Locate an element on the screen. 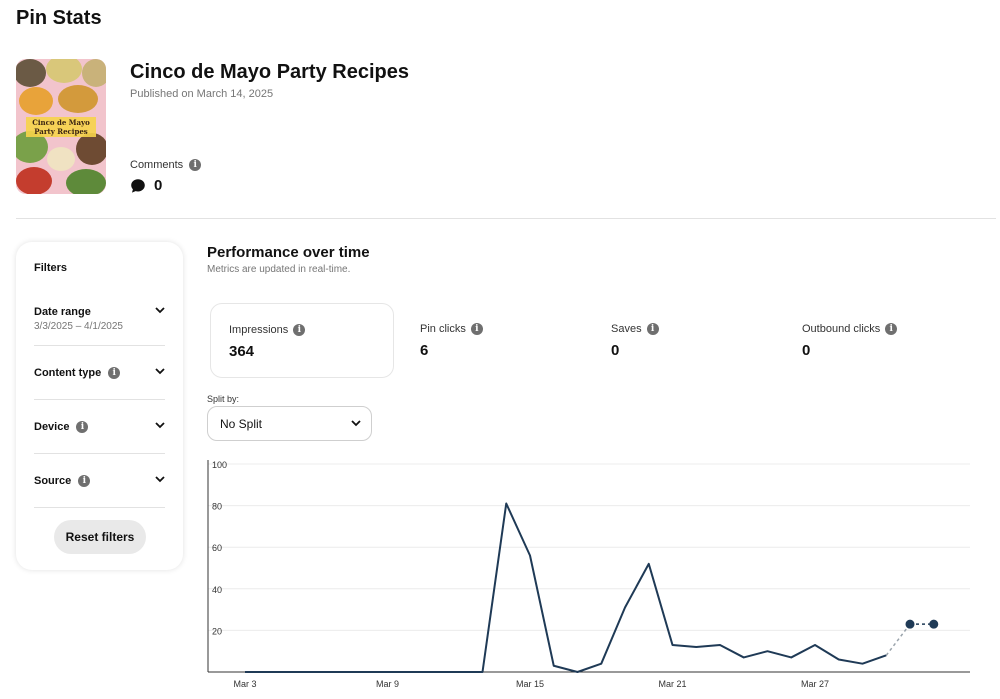 This screenshot has height=699, width=1000. thumbnail-caption-line1: Cinco de Mayo is located at coordinates (61, 122).